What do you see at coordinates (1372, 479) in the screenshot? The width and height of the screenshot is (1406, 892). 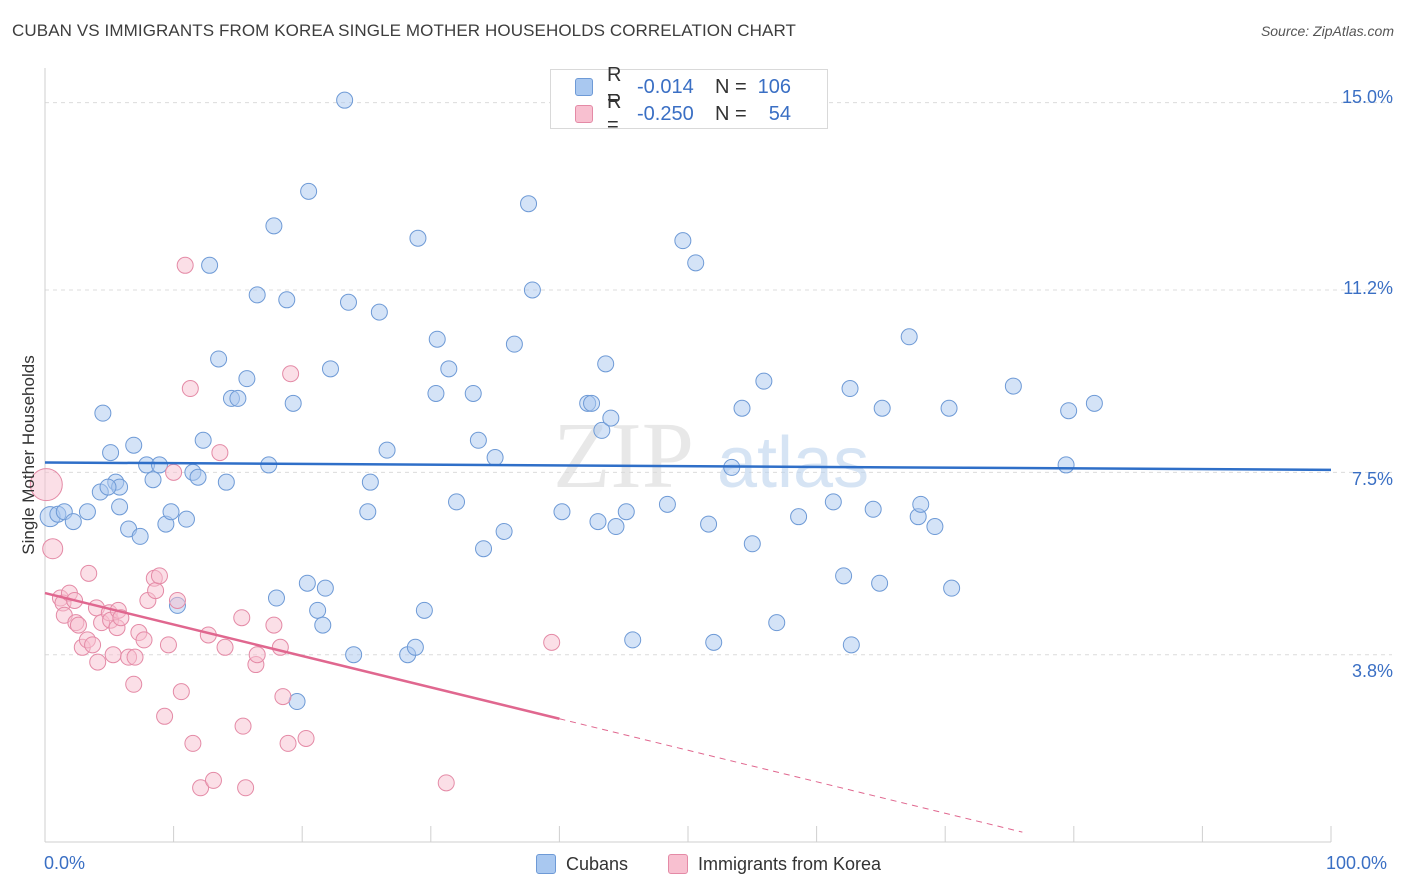 I see `y-tick-label: 7.5%` at bounding box center [1372, 479].